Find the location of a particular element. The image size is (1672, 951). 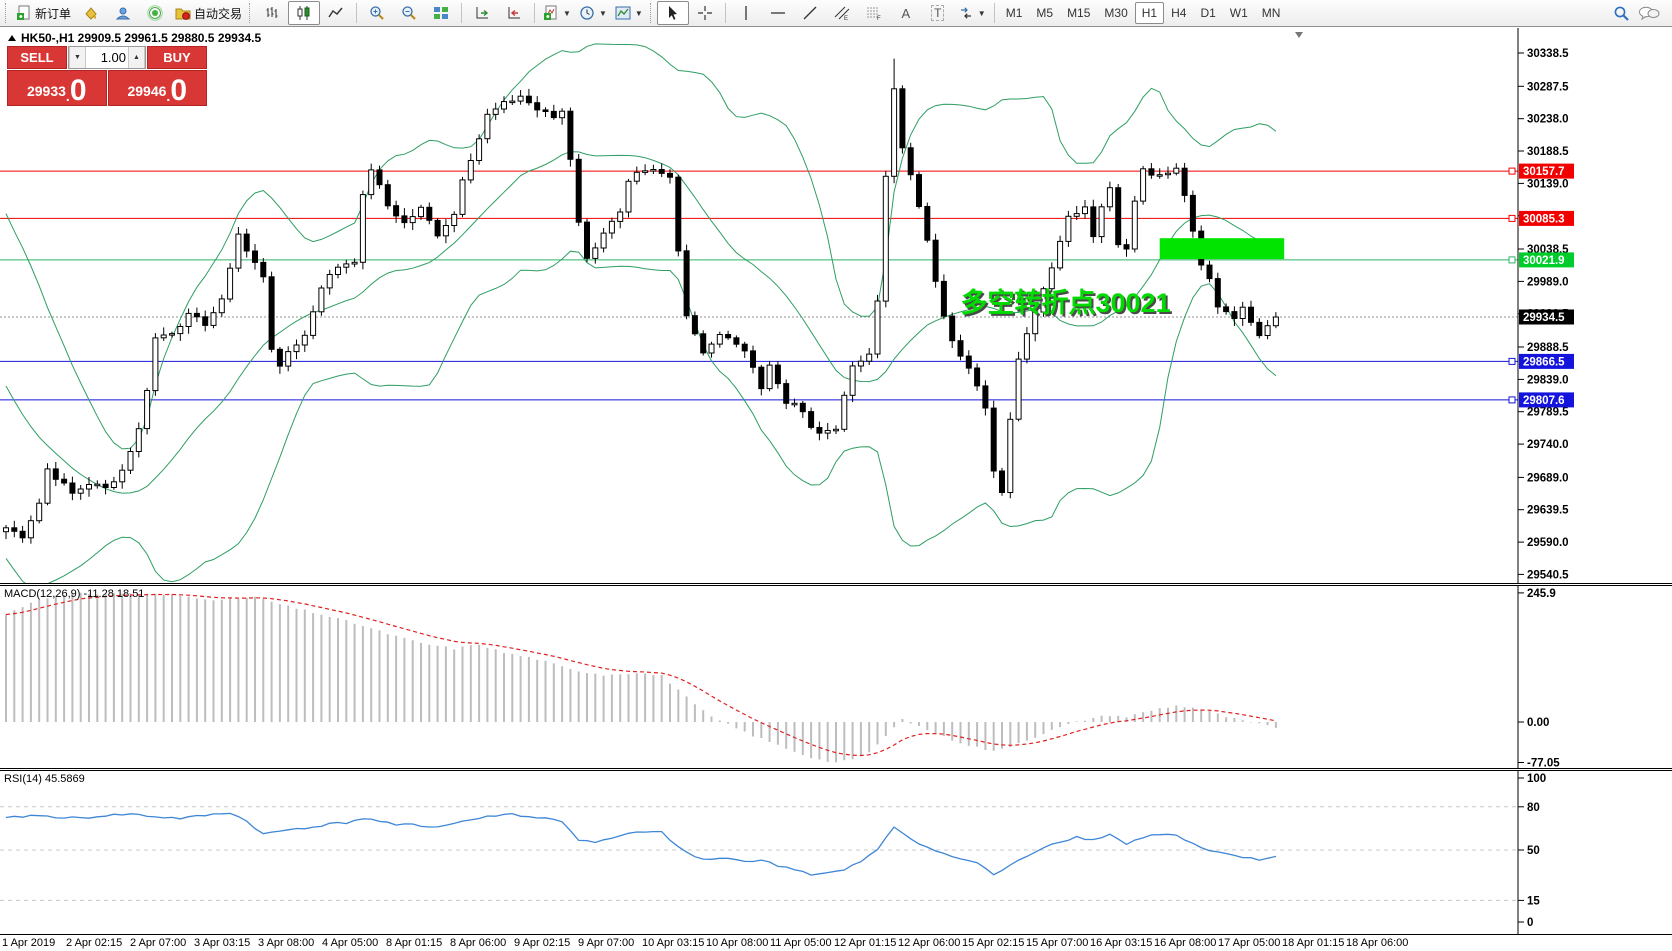

time-axis-label: 15 Apr 02:15 is located at coordinates (993, 943).